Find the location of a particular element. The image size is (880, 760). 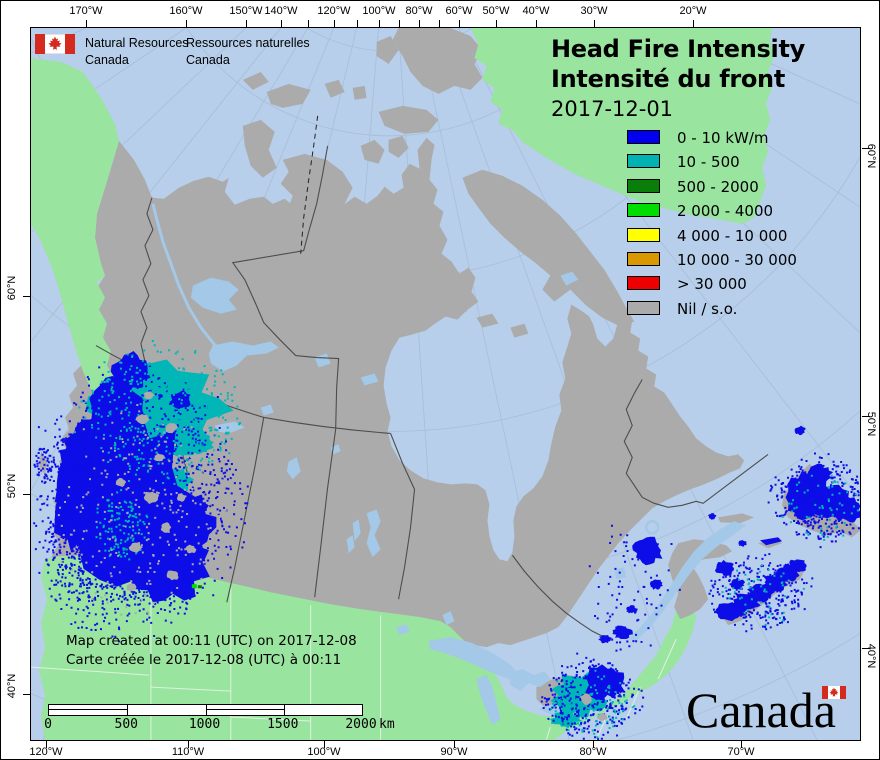

graticule-label-top: 80°W is located at coordinates (419, 11).